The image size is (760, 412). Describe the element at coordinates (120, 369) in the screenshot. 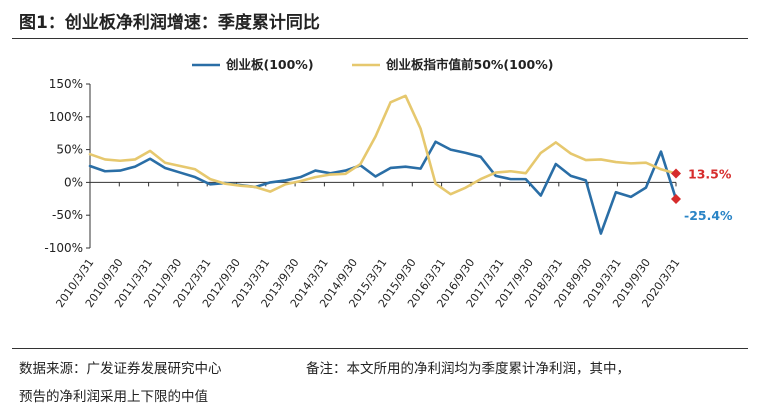

I see `data-source-note: 数据来源：广发证券发展研究中心` at that location.